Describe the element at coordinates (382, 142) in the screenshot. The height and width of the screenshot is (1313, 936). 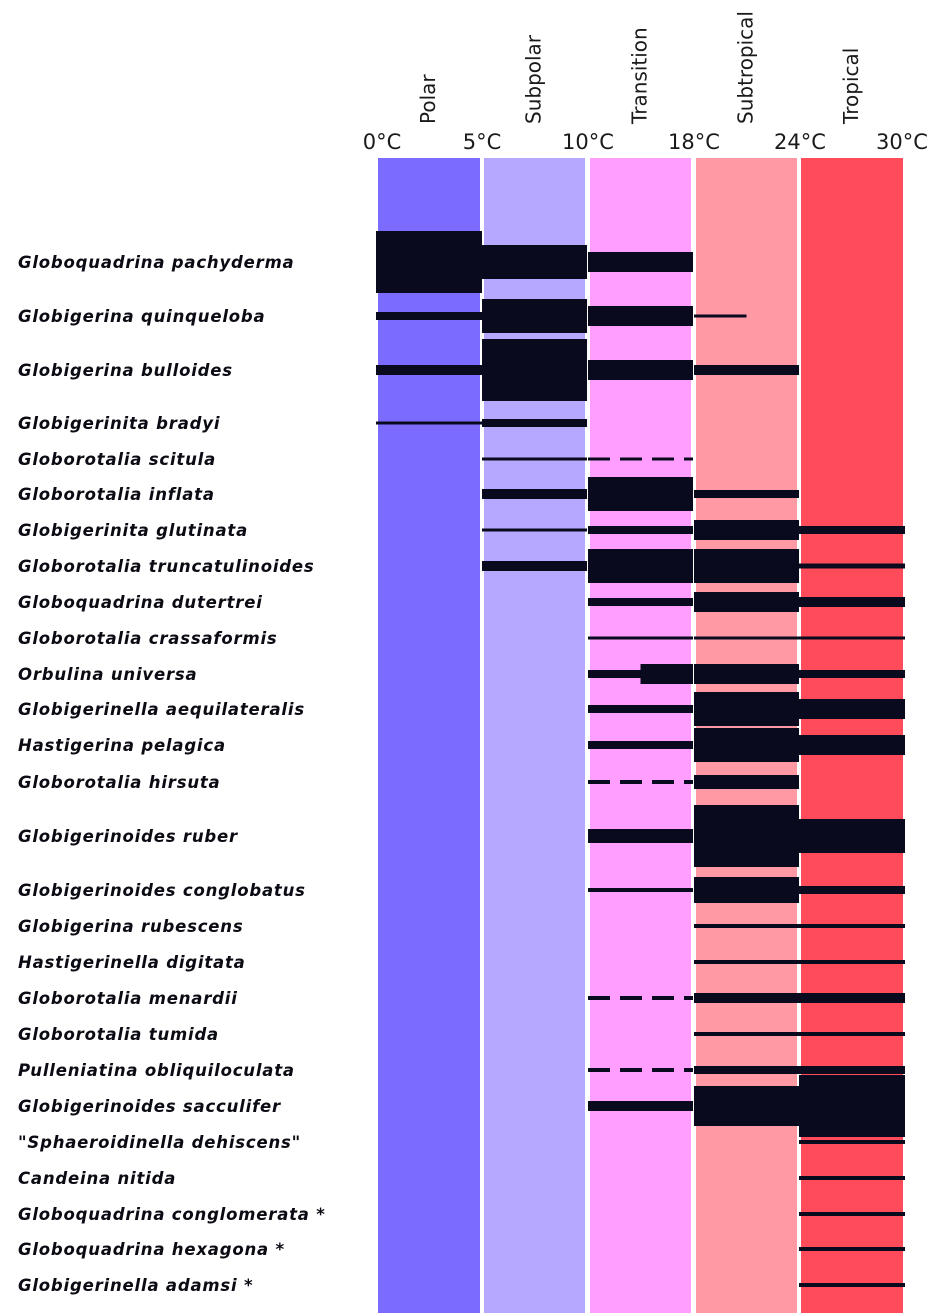
I see `tick-label-0: 0°C` at that location.